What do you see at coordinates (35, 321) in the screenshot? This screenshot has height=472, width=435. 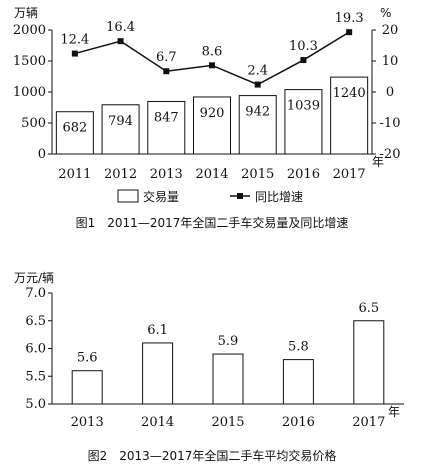 I see `y-axis-tick-label: 6.5` at bounding box center [35, 321].